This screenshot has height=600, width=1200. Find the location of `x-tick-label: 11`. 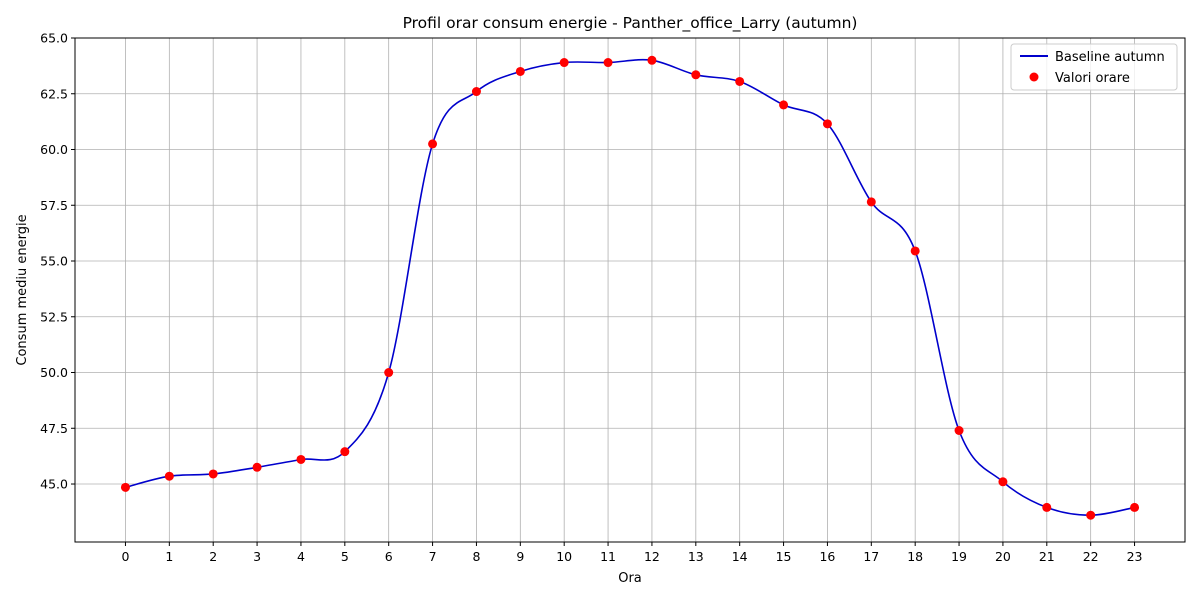

x-tick-label: 11 is located at coordinates (608, 556).